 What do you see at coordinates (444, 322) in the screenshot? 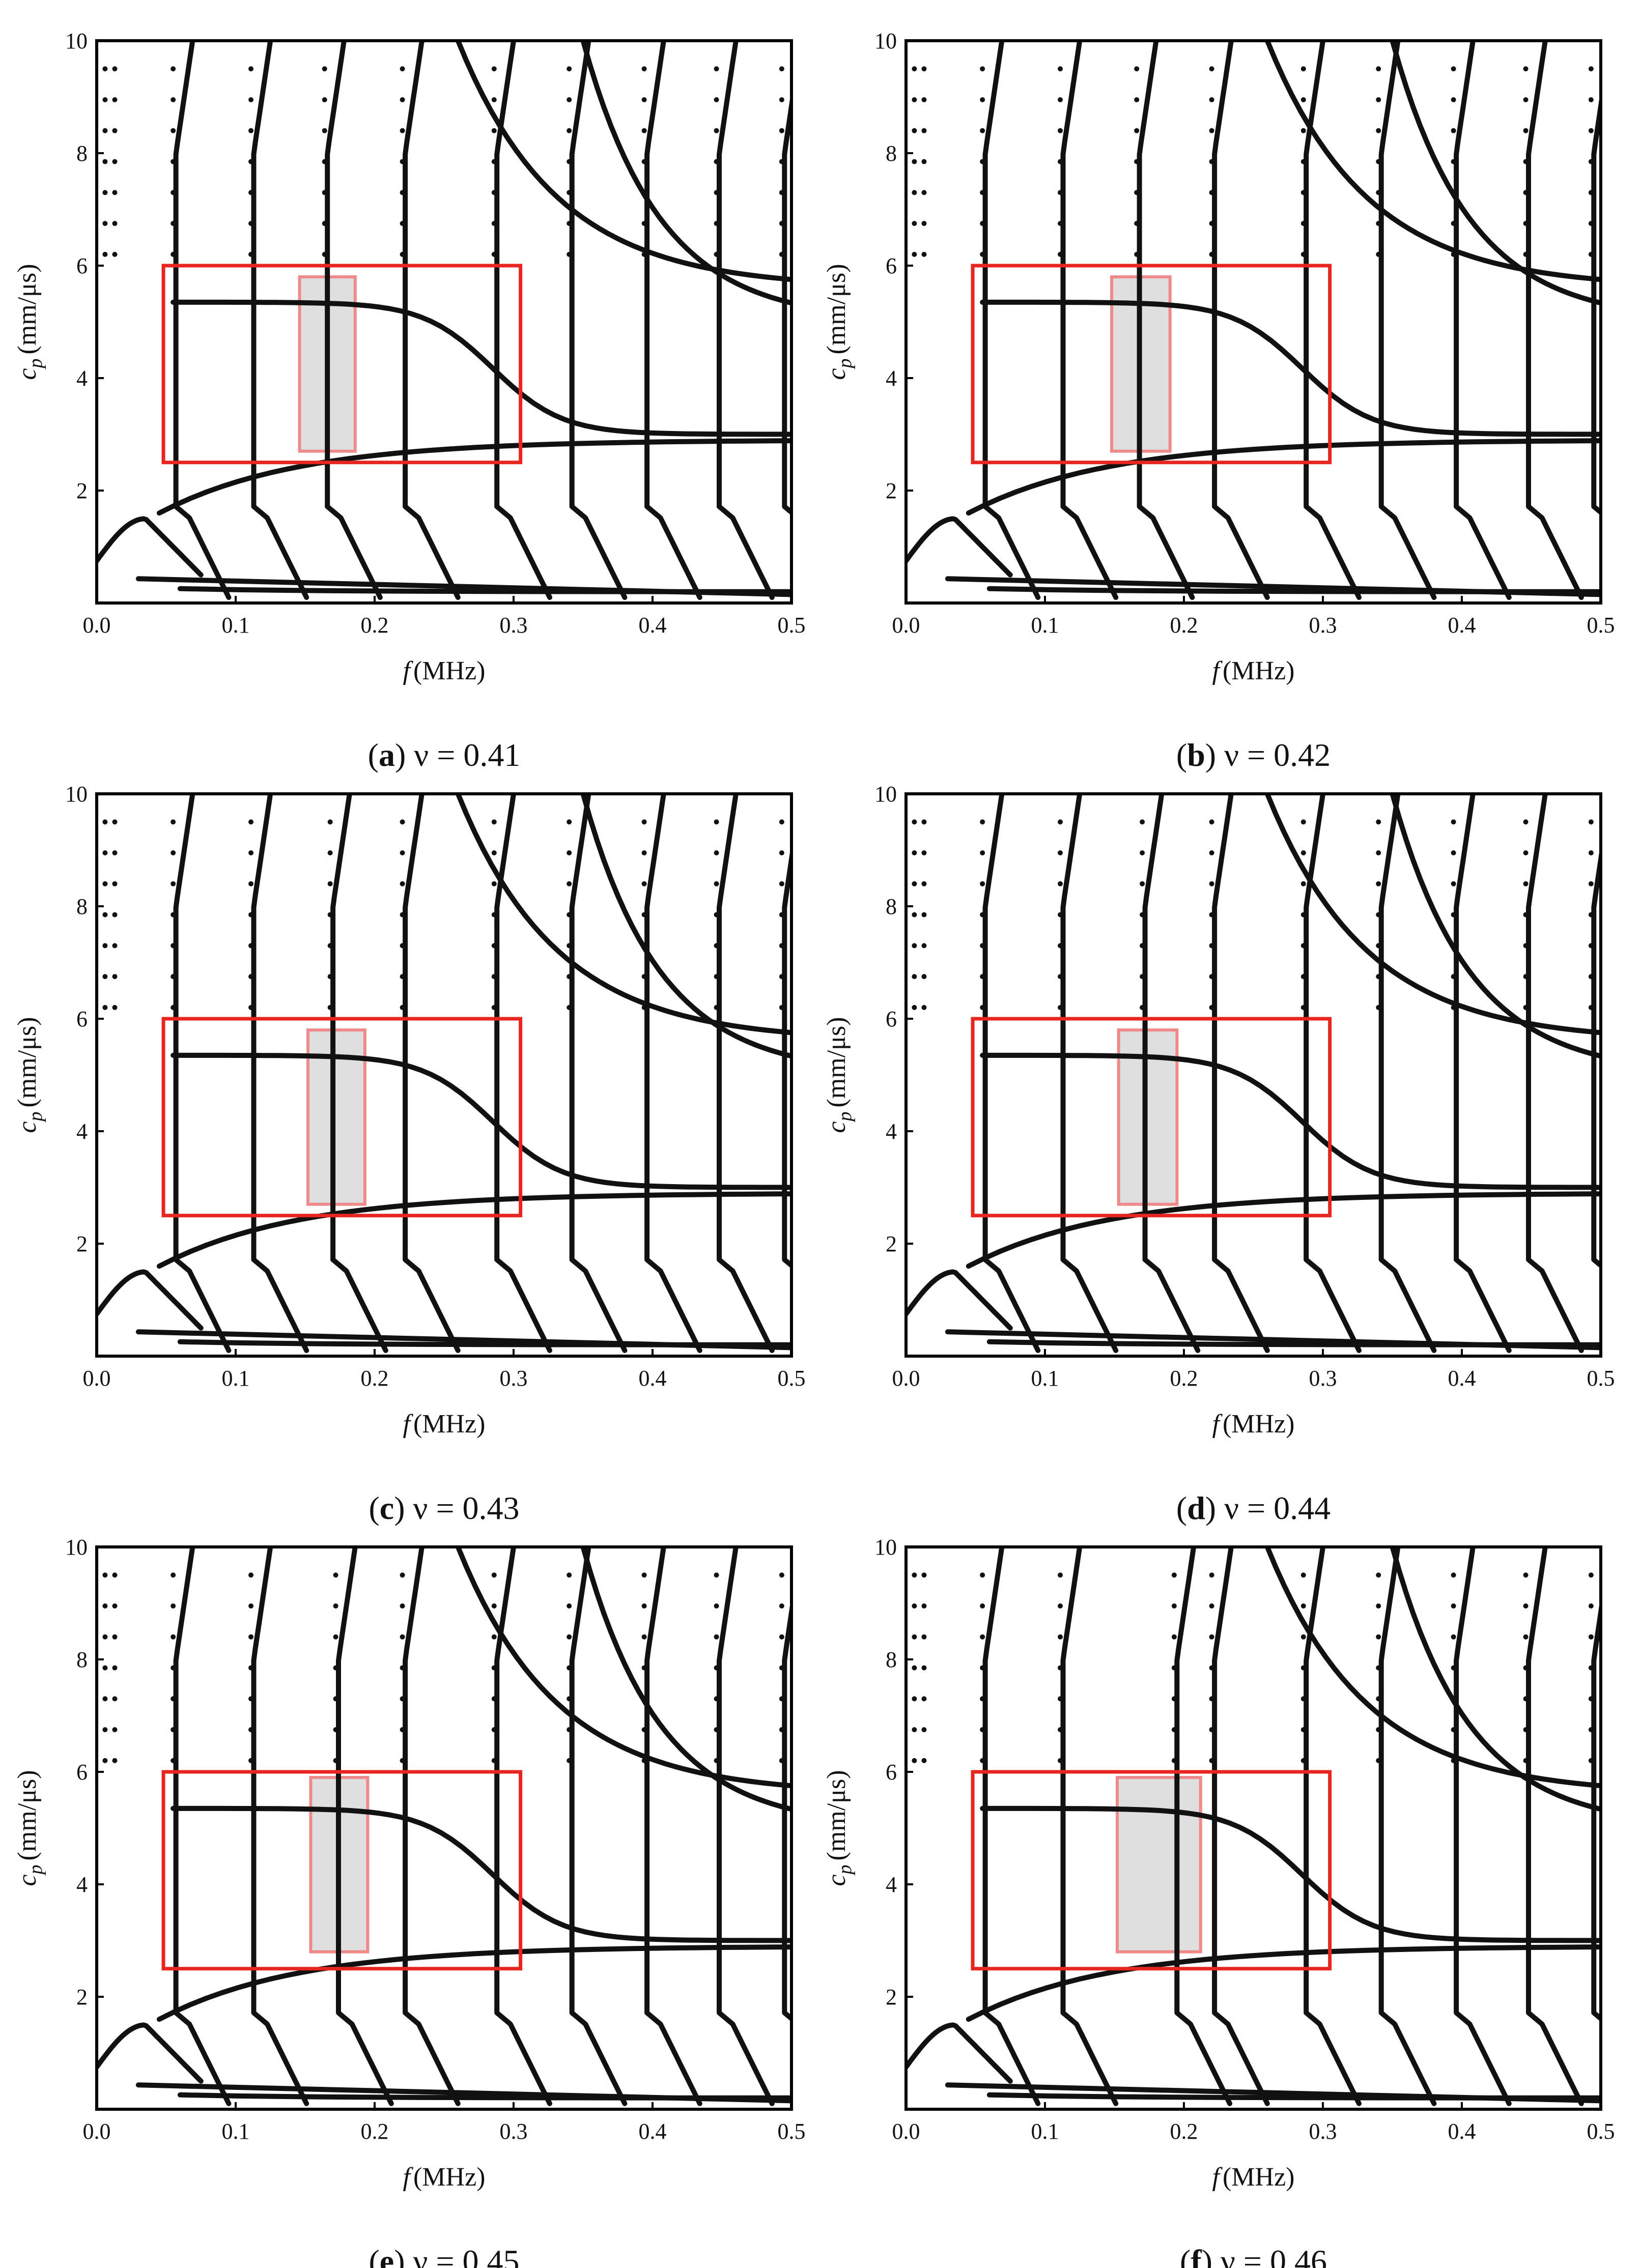
I see `plot-frame` at bounding box center [444, 322].